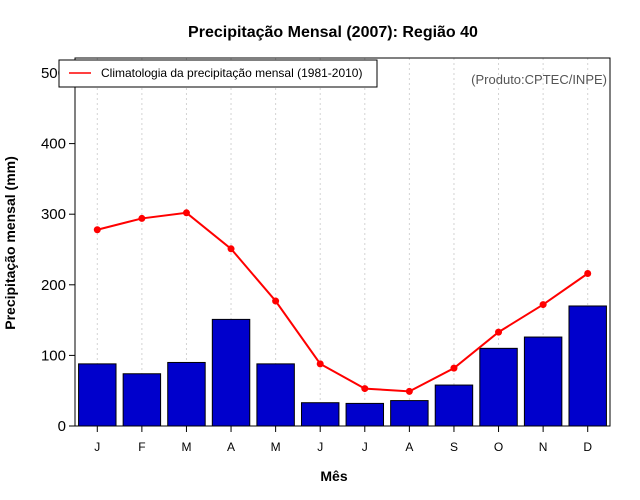 The width and height of the screenshot is (640, 500). Describe the element at coordinates (543, 447) in the screenshot. I see `x-tick-label: N` at that location.